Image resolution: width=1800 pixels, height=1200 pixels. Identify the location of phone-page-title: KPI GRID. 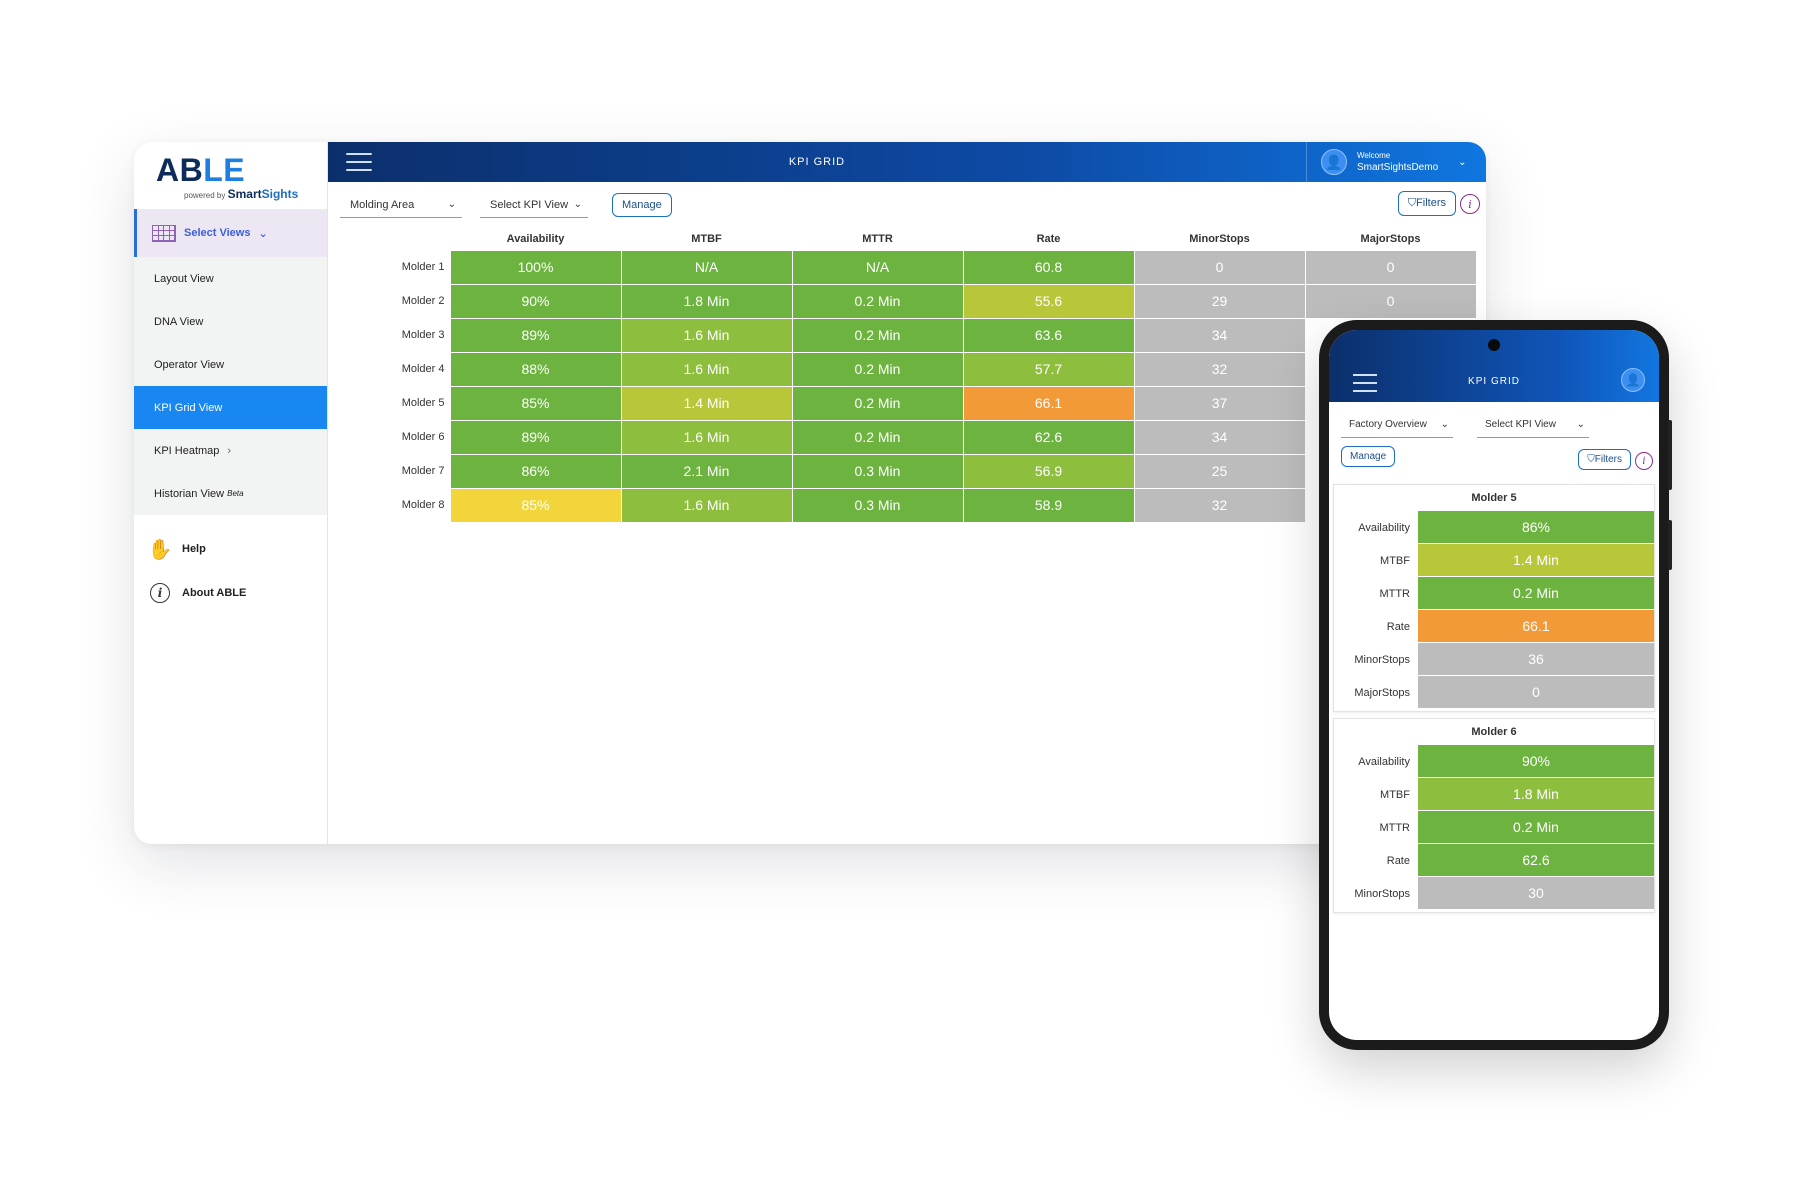
(1494, 381).